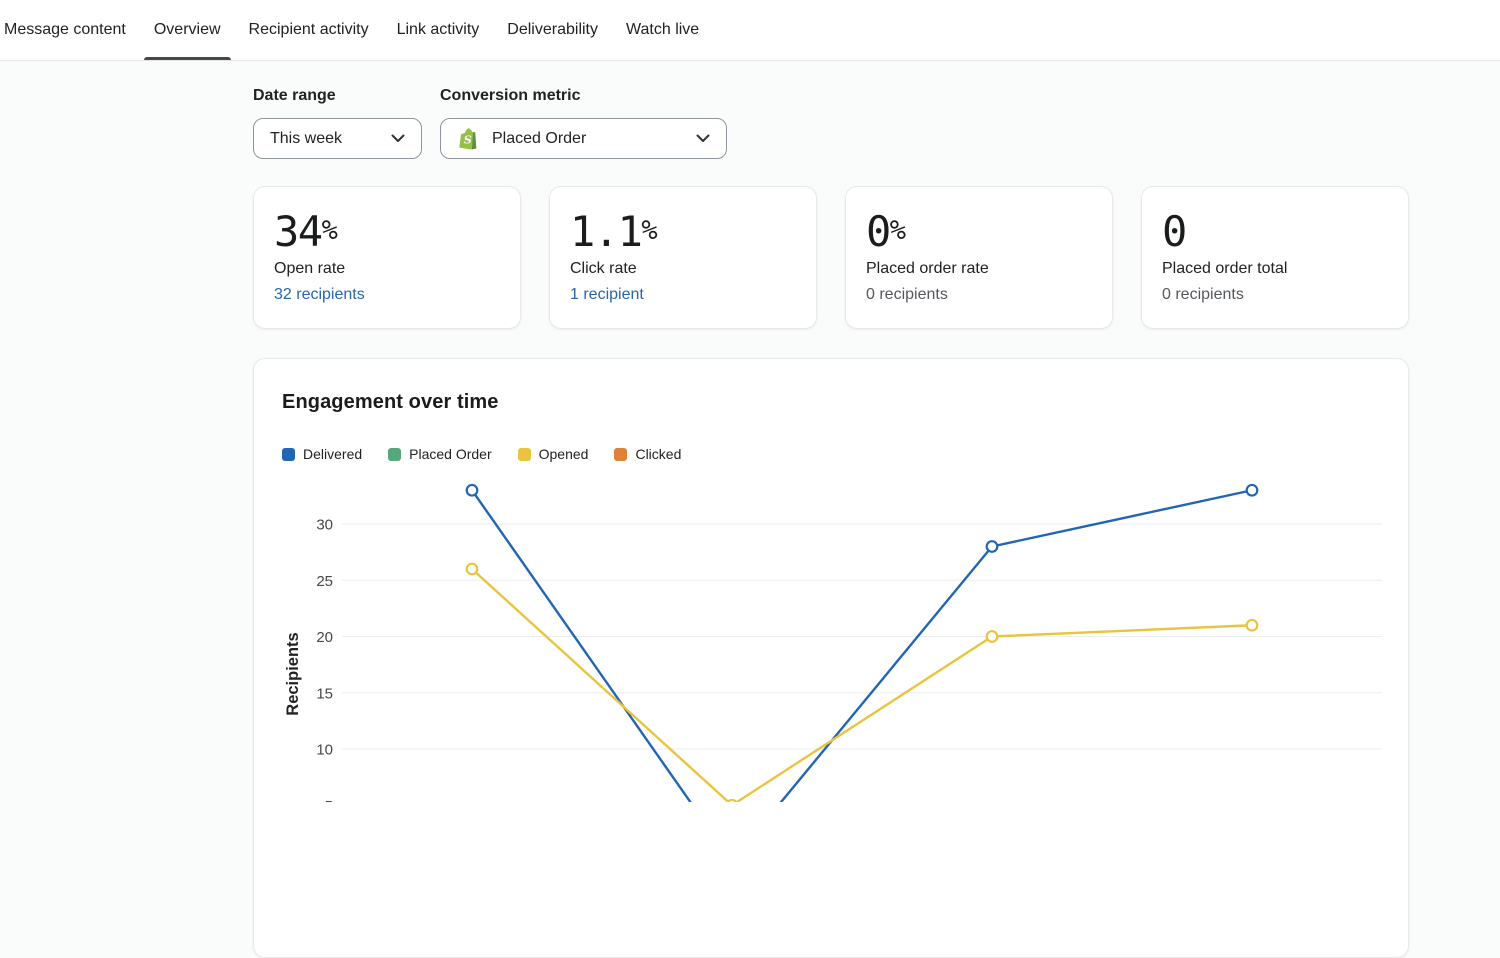 The height and width of the screenshot is (958, 1500). I want to click on conversion-metric-value: Placed Order, so click(539, 138).